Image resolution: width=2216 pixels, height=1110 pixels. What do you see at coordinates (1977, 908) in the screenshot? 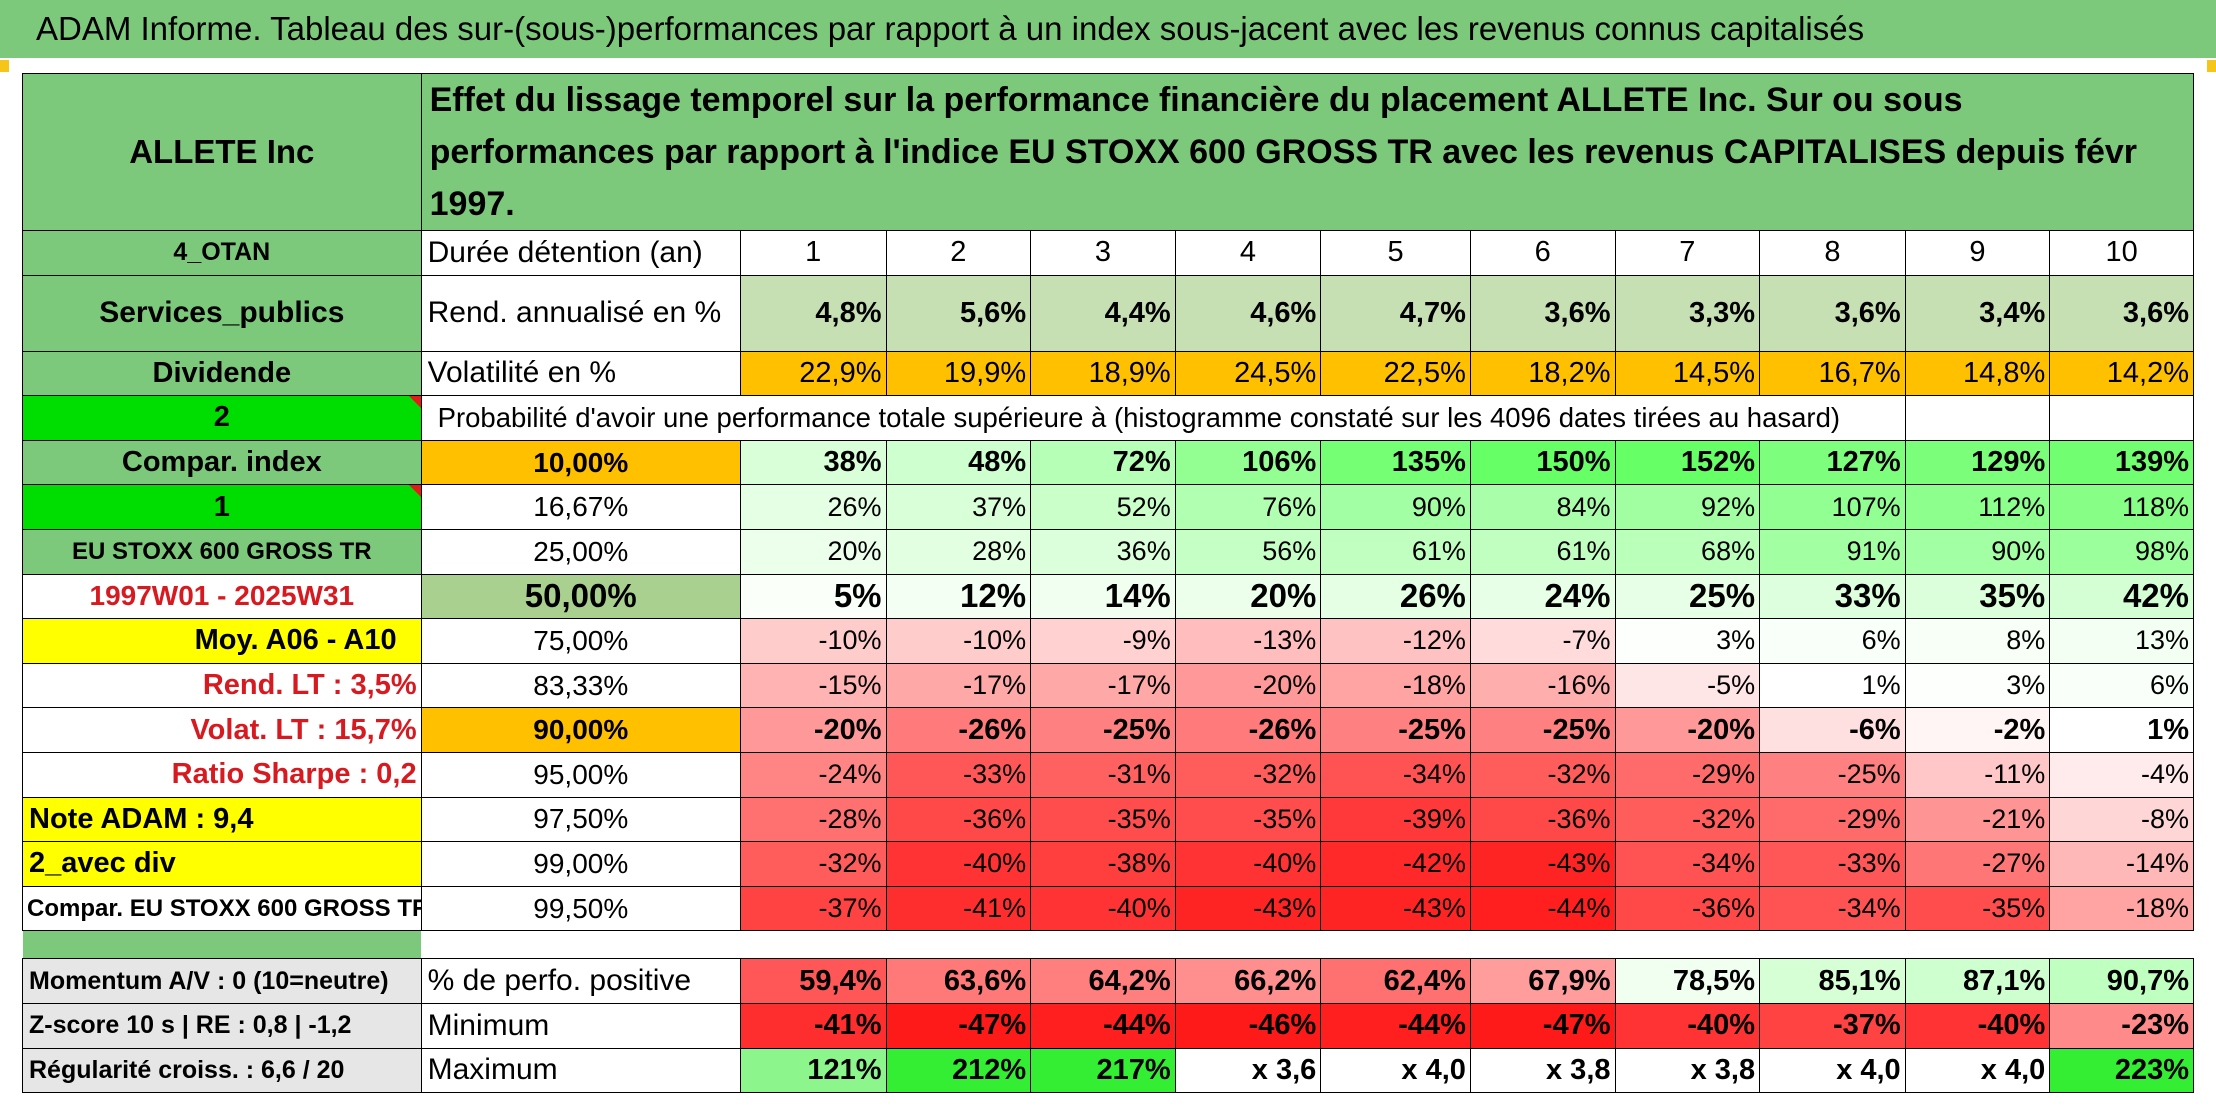
I see `prob-cell: -35%` at bounding box center [1977, 908].